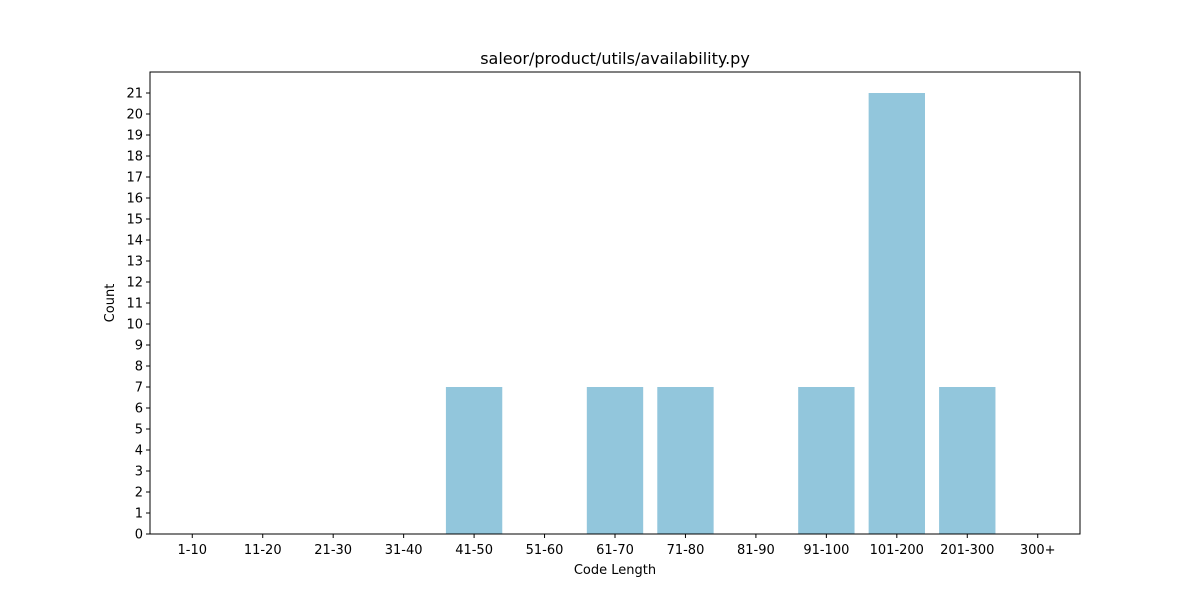  What do you see at coordinates (134, 157) in the screenshot?
I see `y-tick-label: 18` at bounding box center [134, 157].